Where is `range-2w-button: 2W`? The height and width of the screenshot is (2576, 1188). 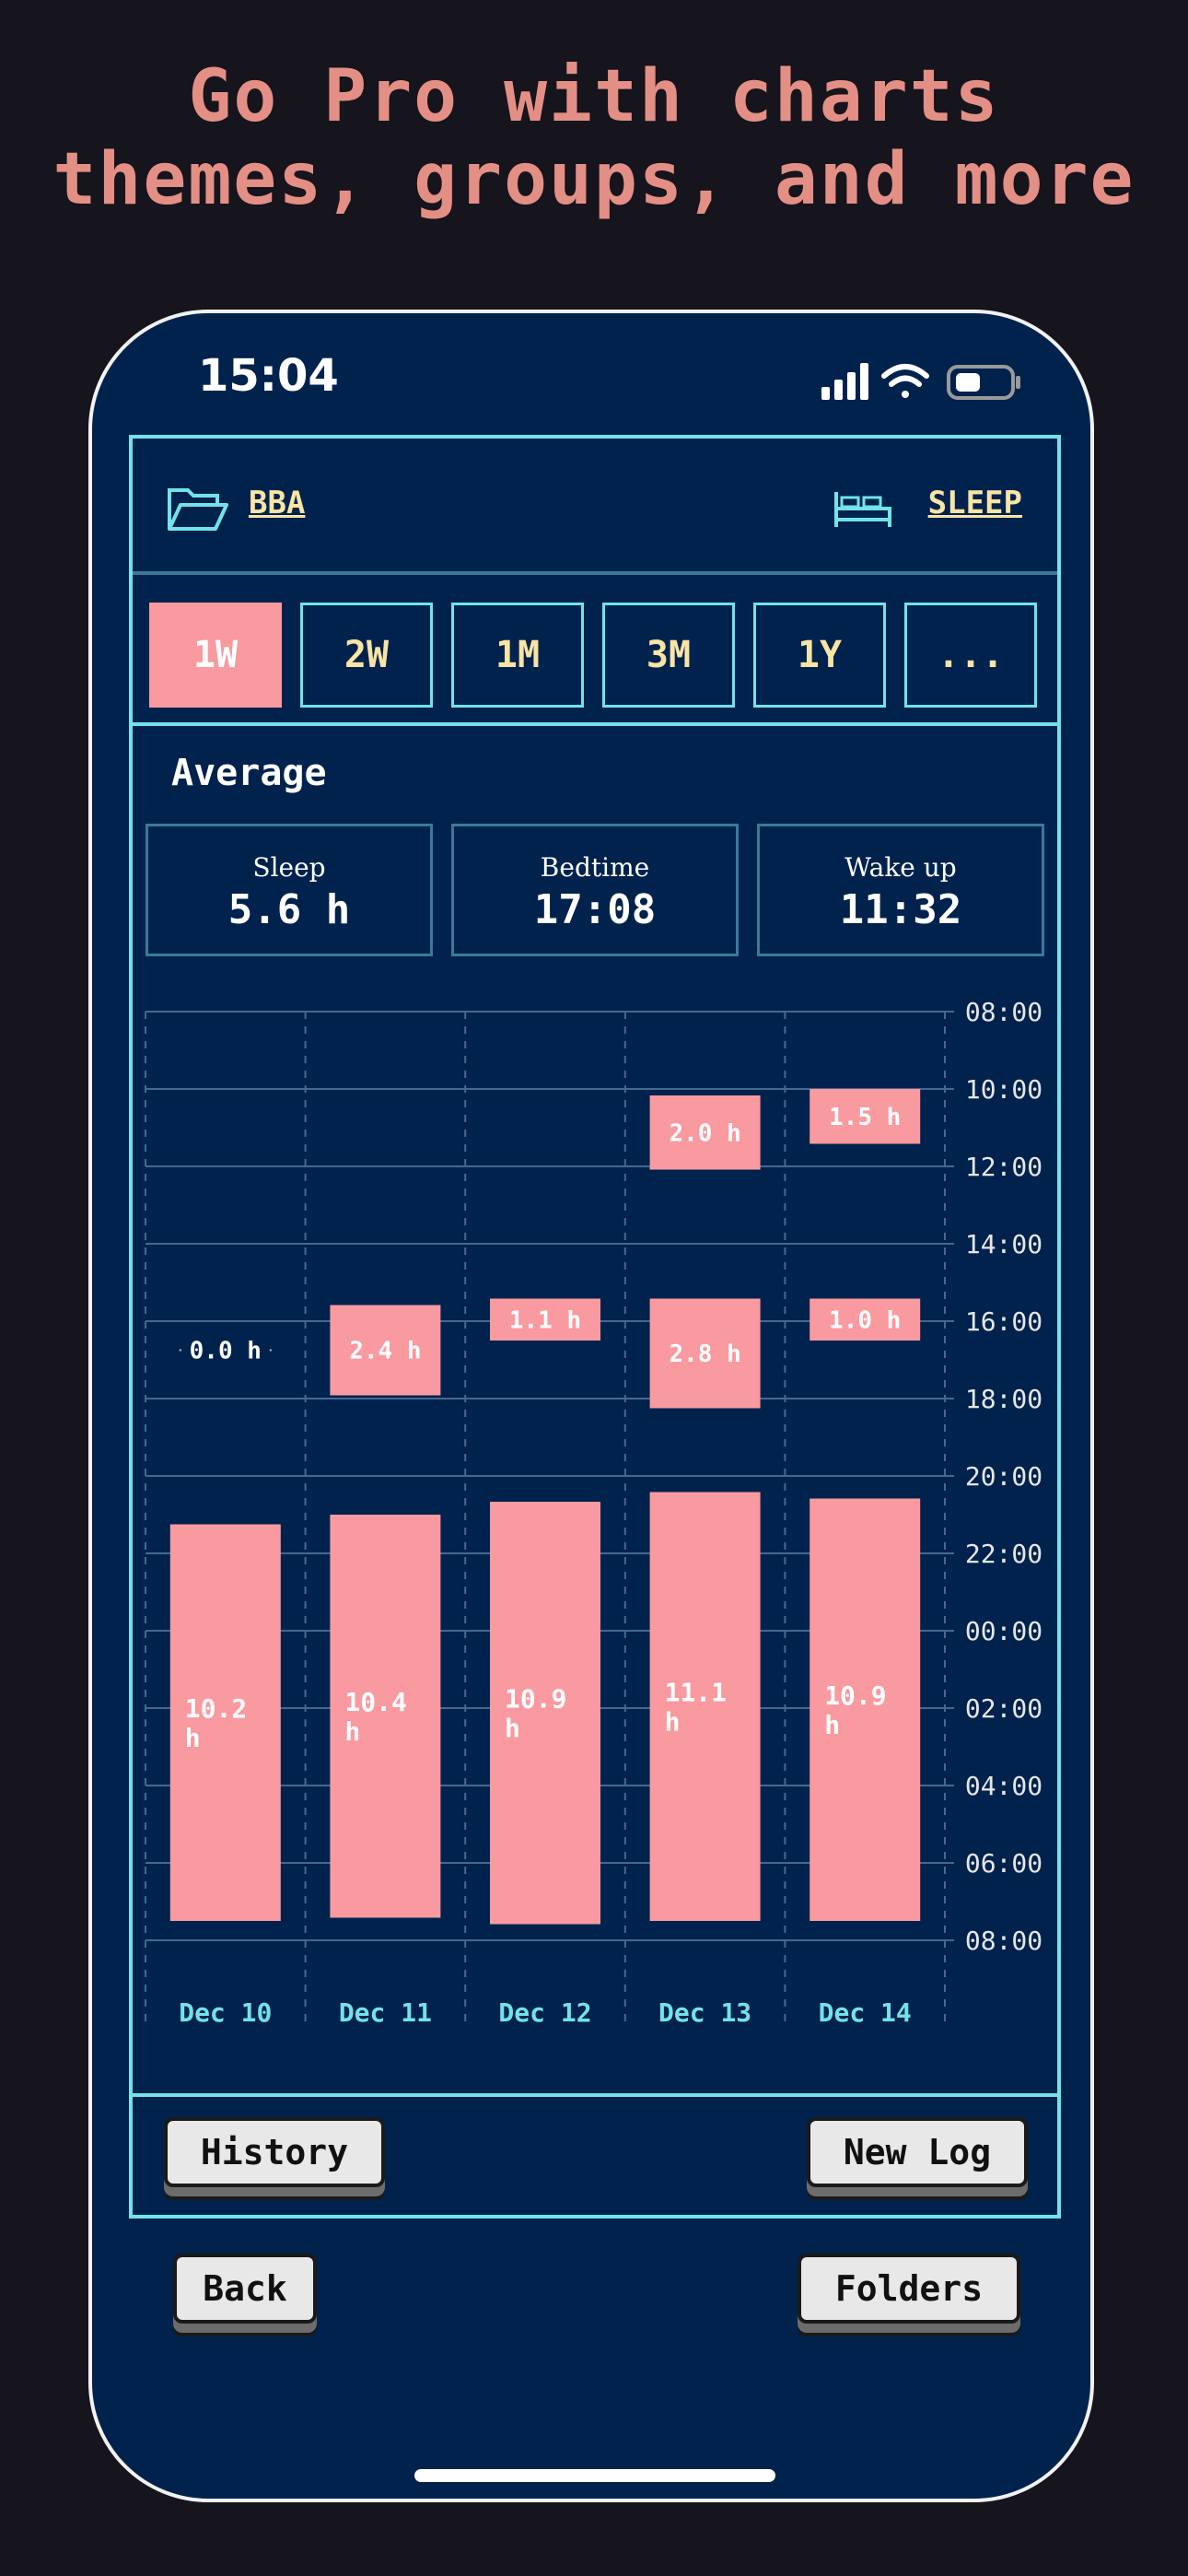
range-2w-button: 2W is located at coordinates (366, 656).